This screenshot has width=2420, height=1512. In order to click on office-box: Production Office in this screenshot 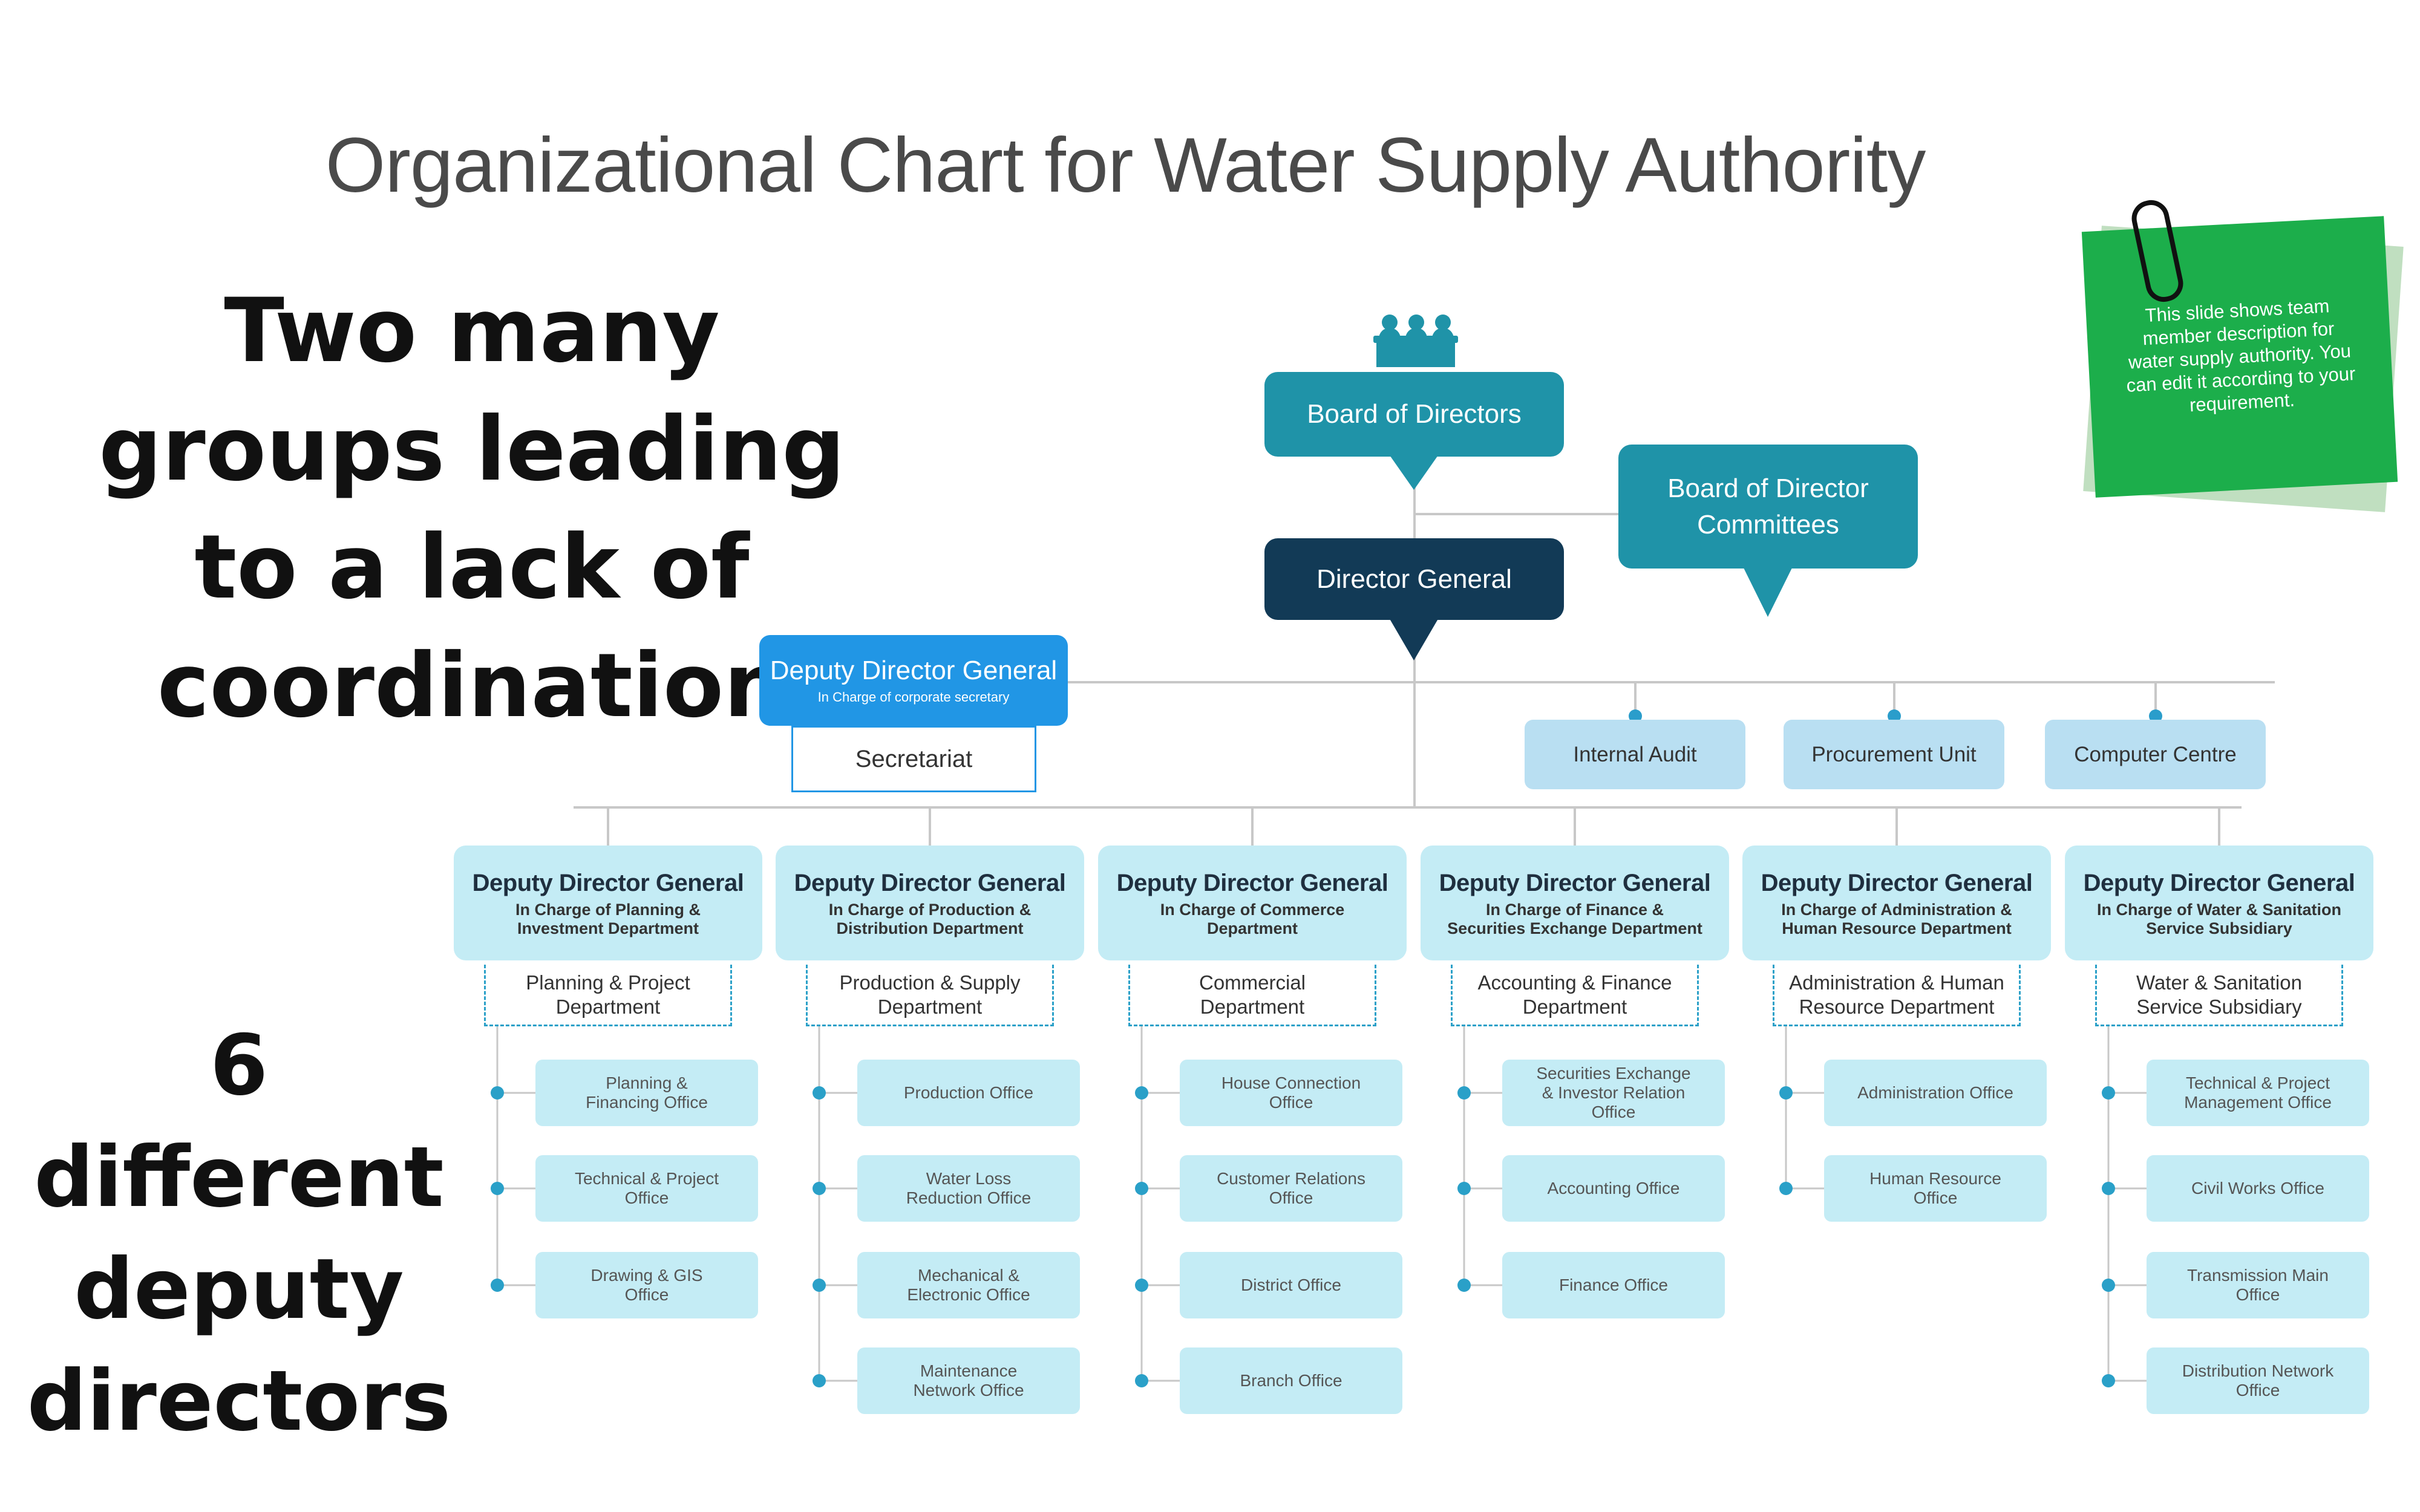, I will do `click(968, 1093)`.